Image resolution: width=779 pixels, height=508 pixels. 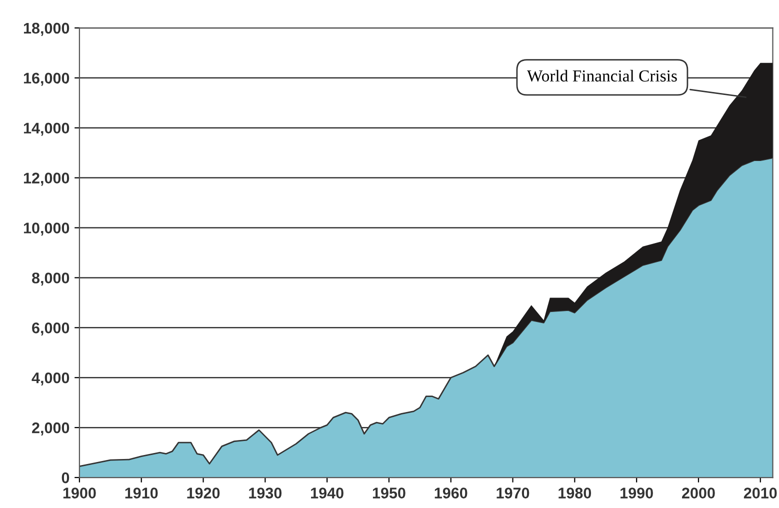 What do you see at coordinates (51, 329) in the screenshot?
I see `y-tick-label: 6,000` at bounding box center [51, 329].